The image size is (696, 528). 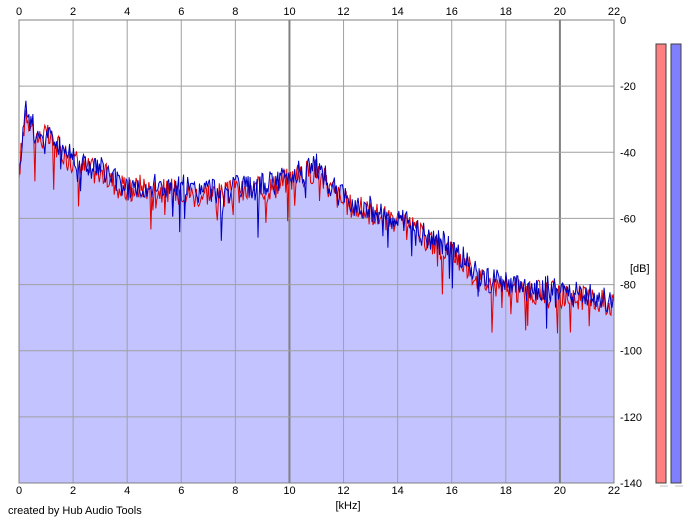 What do you see at coordinates (631, 252) in the screenshot?
I see `y-ticks-right: 0 -20 -40 -60 -80 -100 -120 -140` at bounding box center [631, 252].